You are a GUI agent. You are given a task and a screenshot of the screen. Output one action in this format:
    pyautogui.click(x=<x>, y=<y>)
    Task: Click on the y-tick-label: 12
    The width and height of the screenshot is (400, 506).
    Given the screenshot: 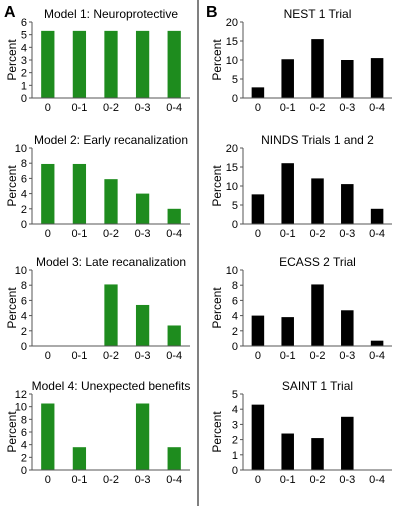 What is the action you would take?
    pyautogui.click(x=21, y=395)
    